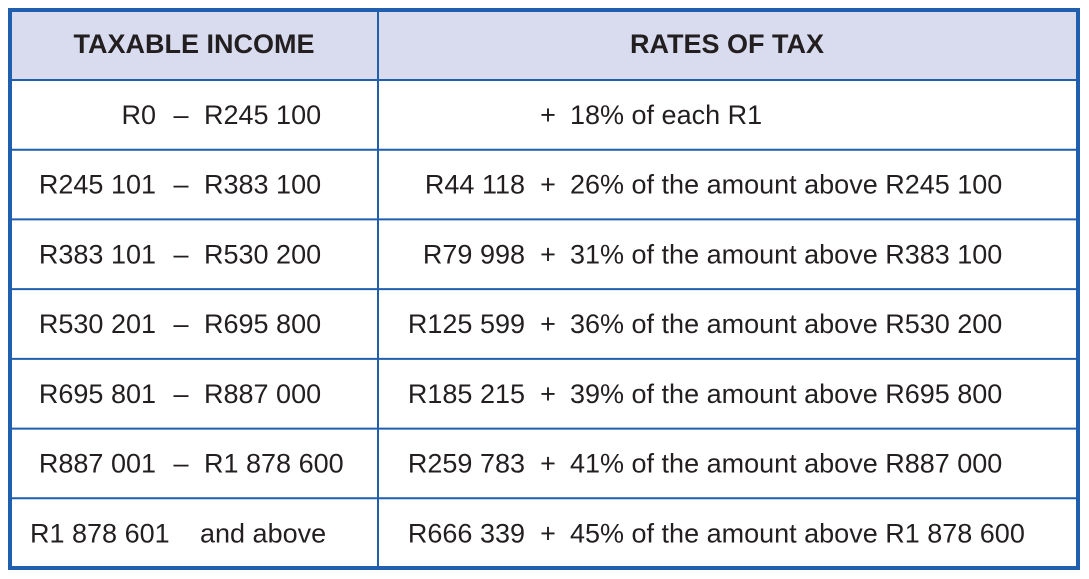 The height and width of the screenshot is (579, 1089). What do you see at coordinates (786, 185) in the screenshot?
I see `rate-text: 26% of the amount above R245 100` at bounding box center [786, 185].